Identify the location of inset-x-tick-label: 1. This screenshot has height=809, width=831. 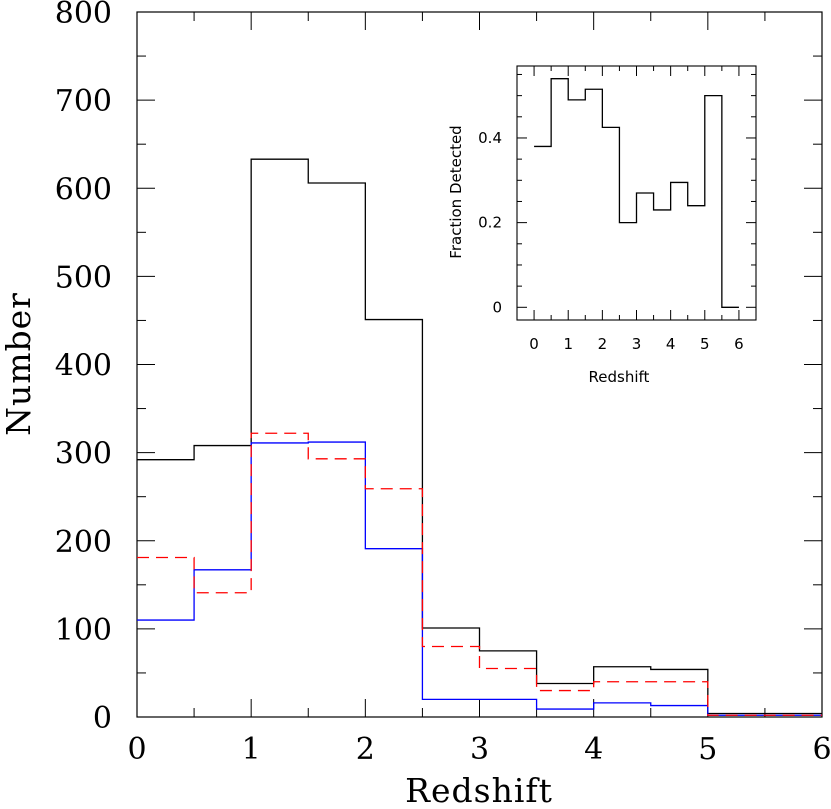
(568, 344).